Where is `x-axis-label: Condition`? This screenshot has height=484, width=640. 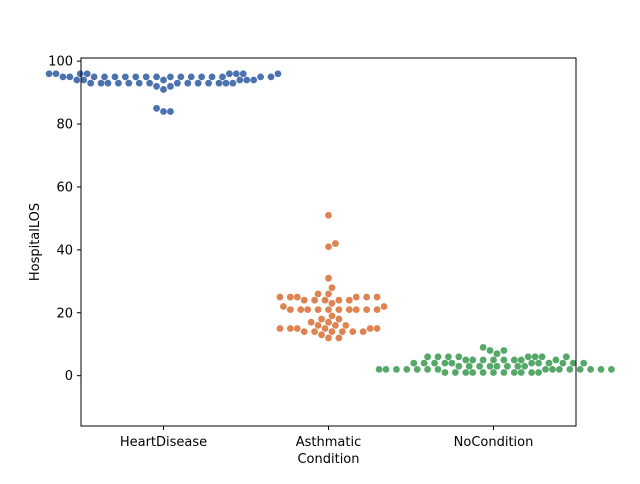 x-axis-label: Condition is located at coordinates (328, 459).